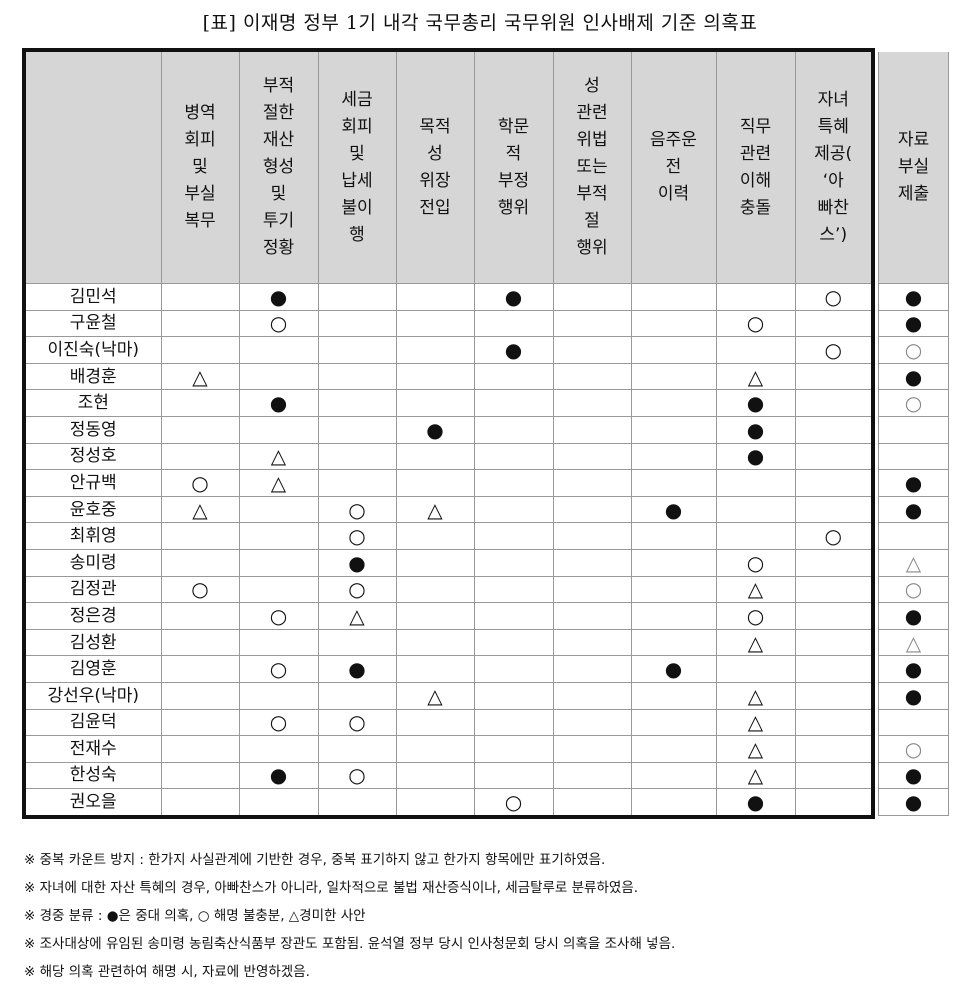  I want to click on minister-name: 최휘영, so click(92, 536).